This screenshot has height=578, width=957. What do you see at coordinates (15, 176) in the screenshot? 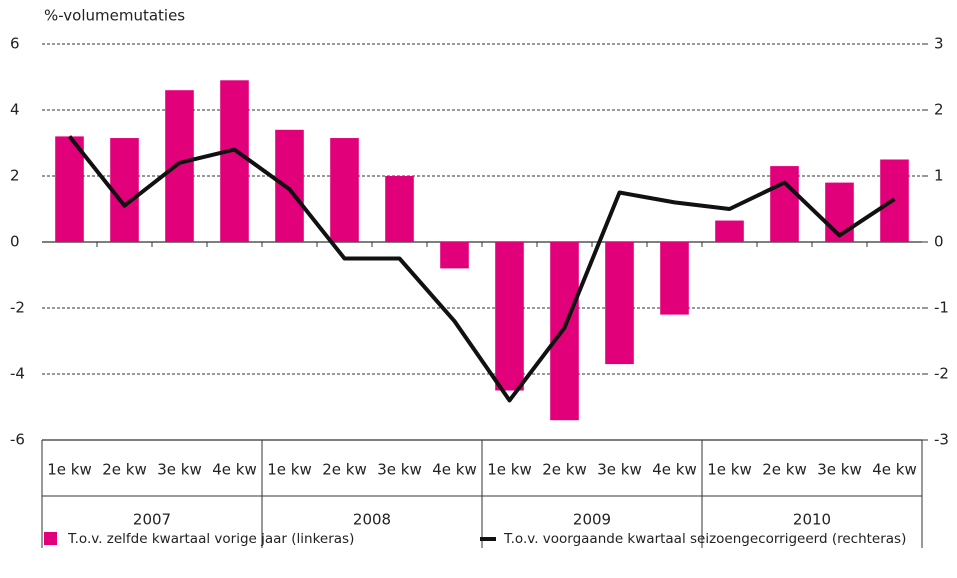
I see `y-tick-label: 2` at bounding box center [15, 176].